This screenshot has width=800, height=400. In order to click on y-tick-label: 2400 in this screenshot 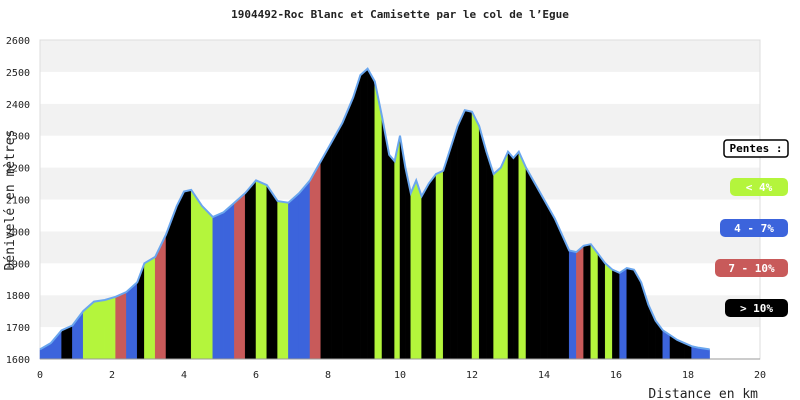, I will do `click(18, 105)`.